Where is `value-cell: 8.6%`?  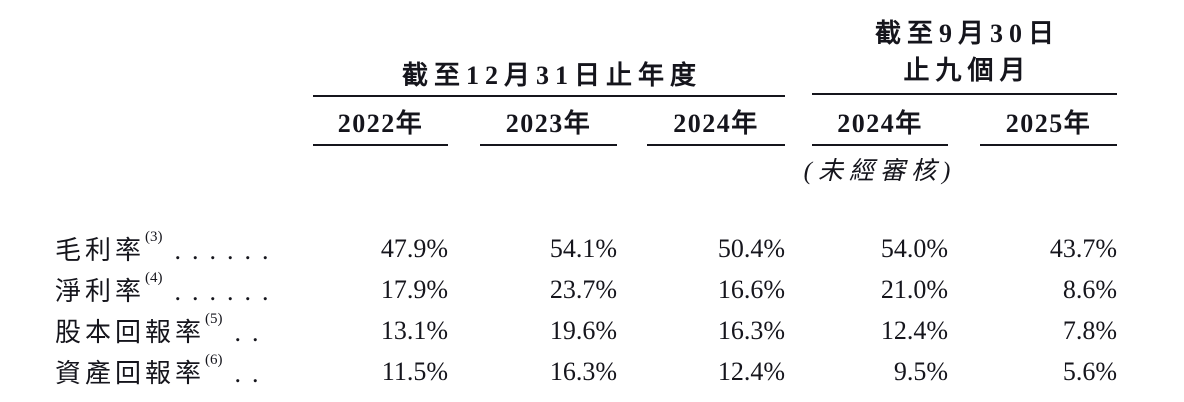
value-cell: 8.6% is located at coordinates (1089, 289).